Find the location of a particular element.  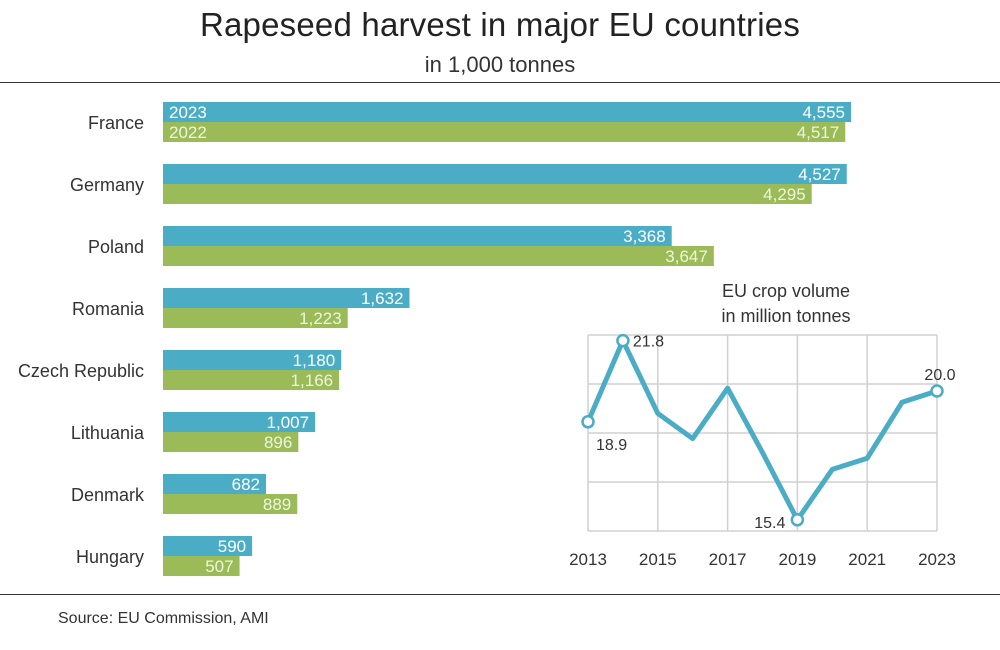

inset-point-label: 15.4 is located at coordinates (769, 523).